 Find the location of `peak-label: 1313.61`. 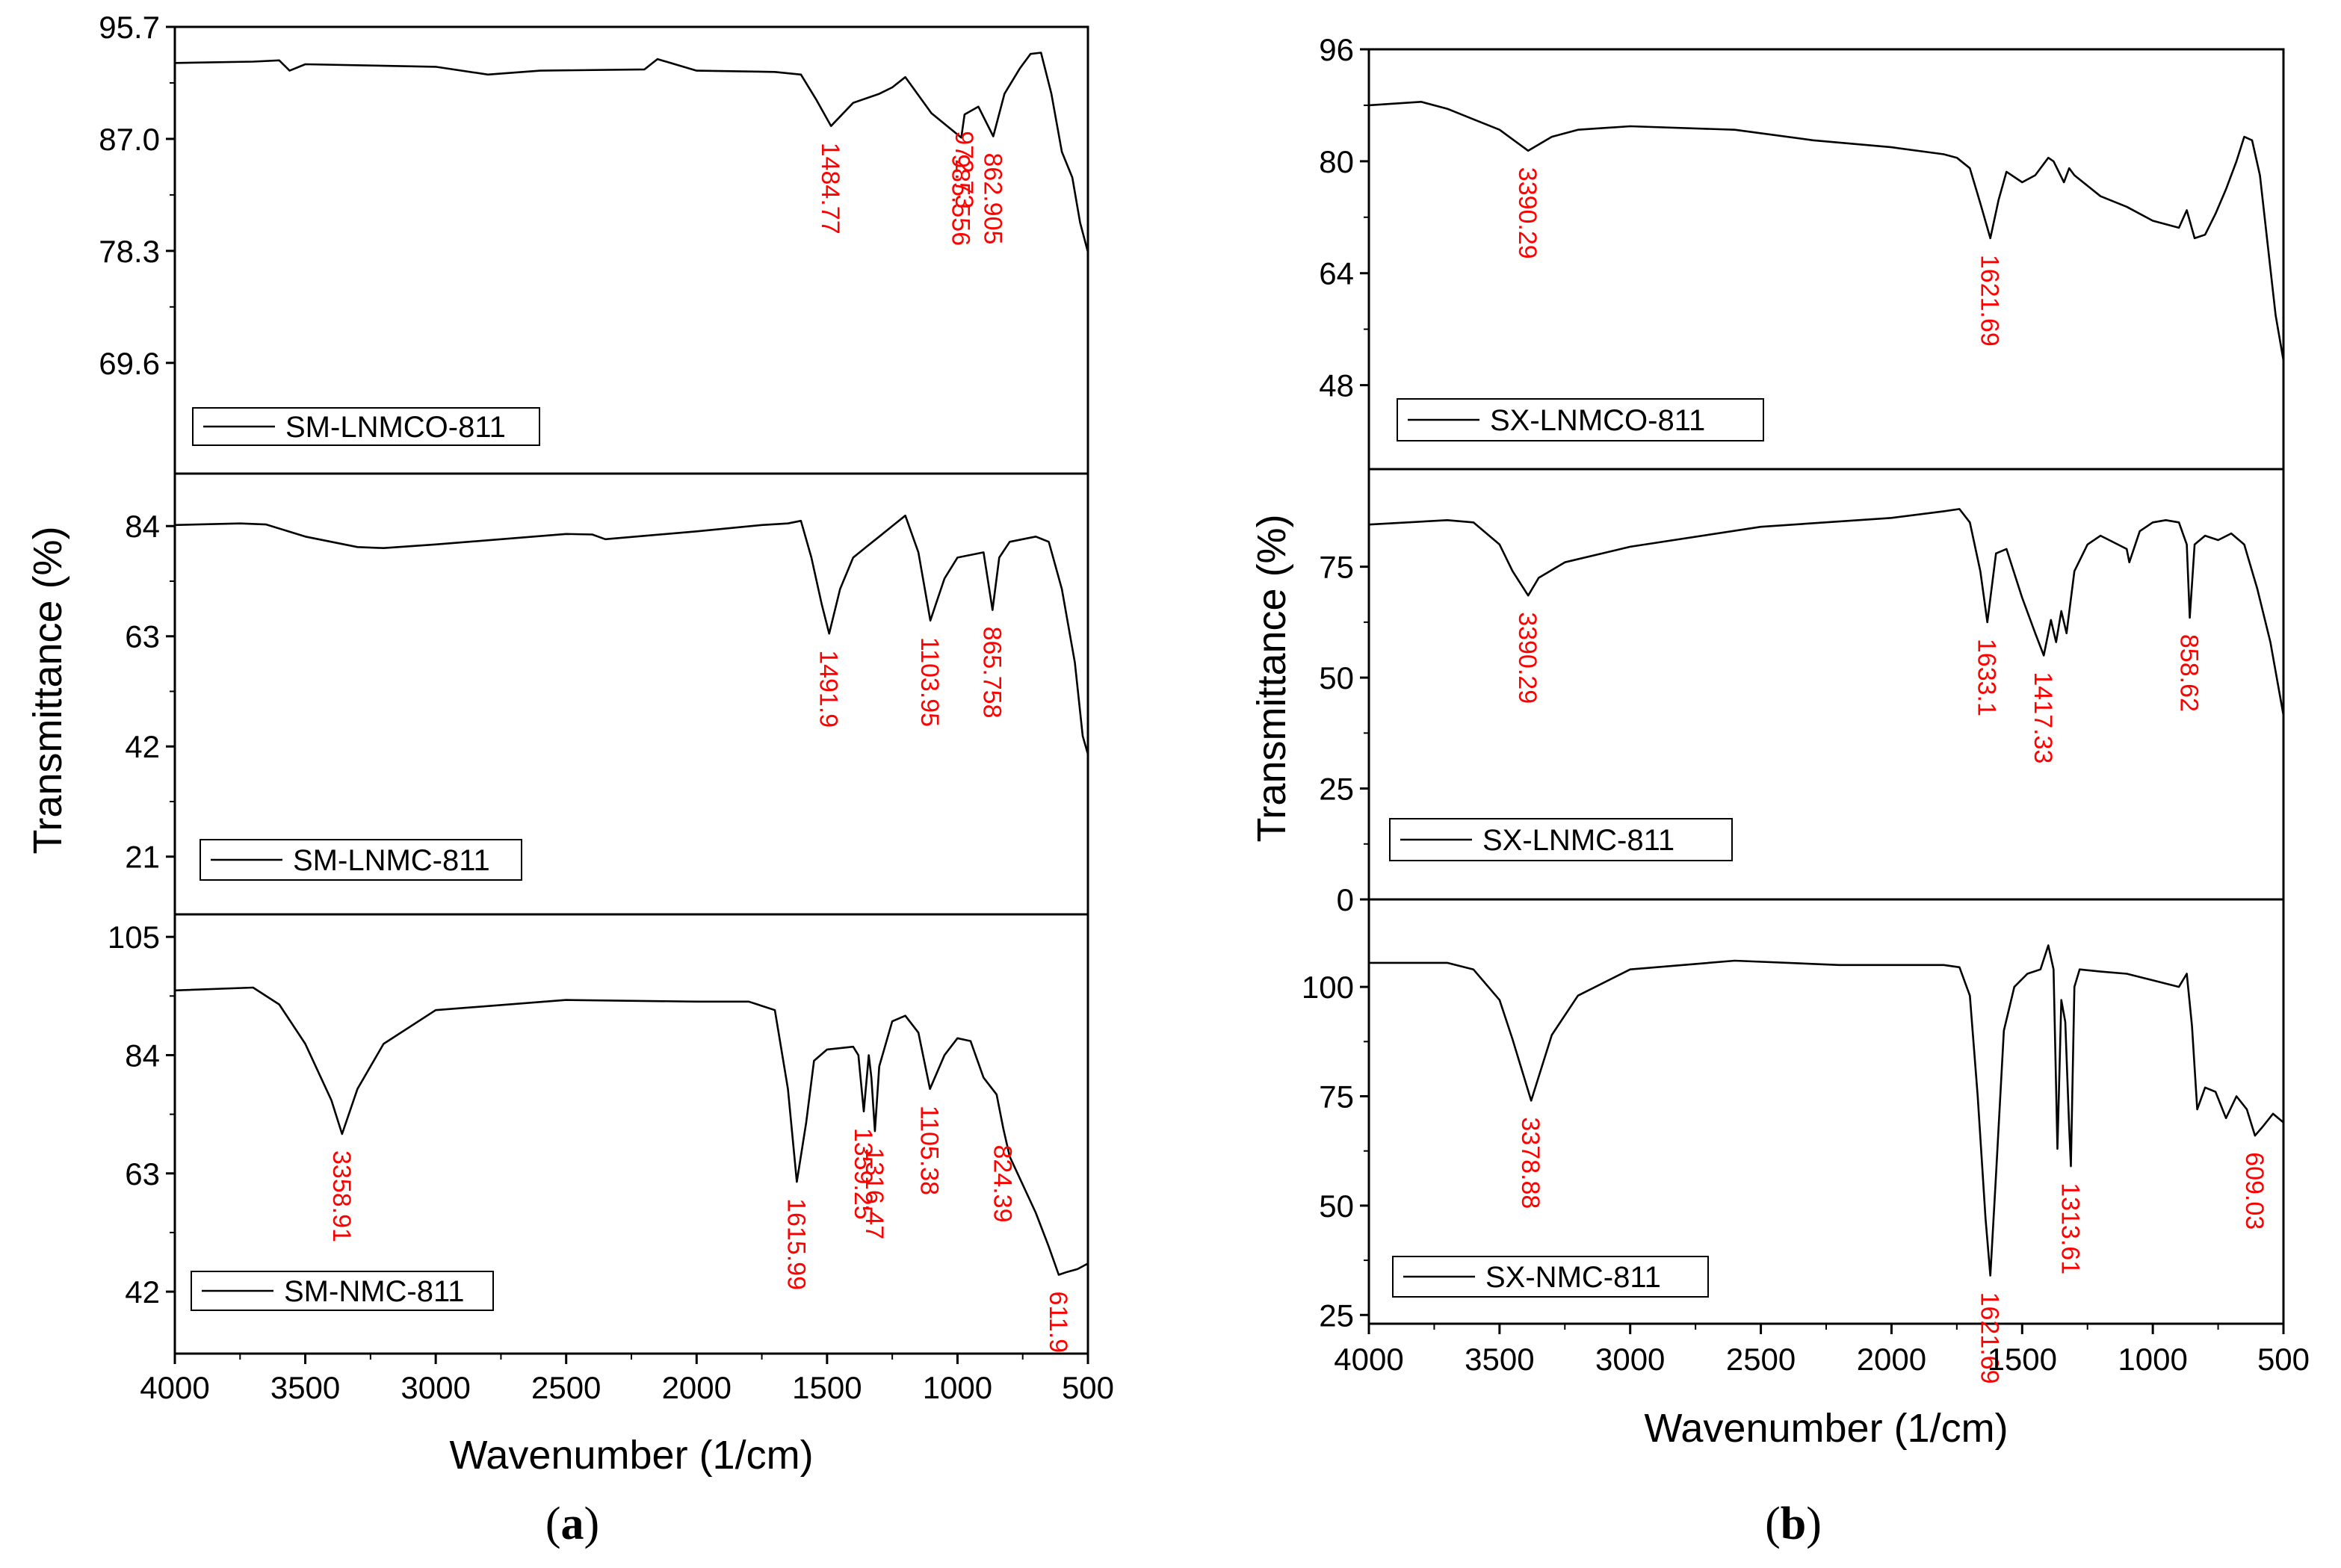

peak-label: 1313.61 is located at coordinates (2070, 1228).